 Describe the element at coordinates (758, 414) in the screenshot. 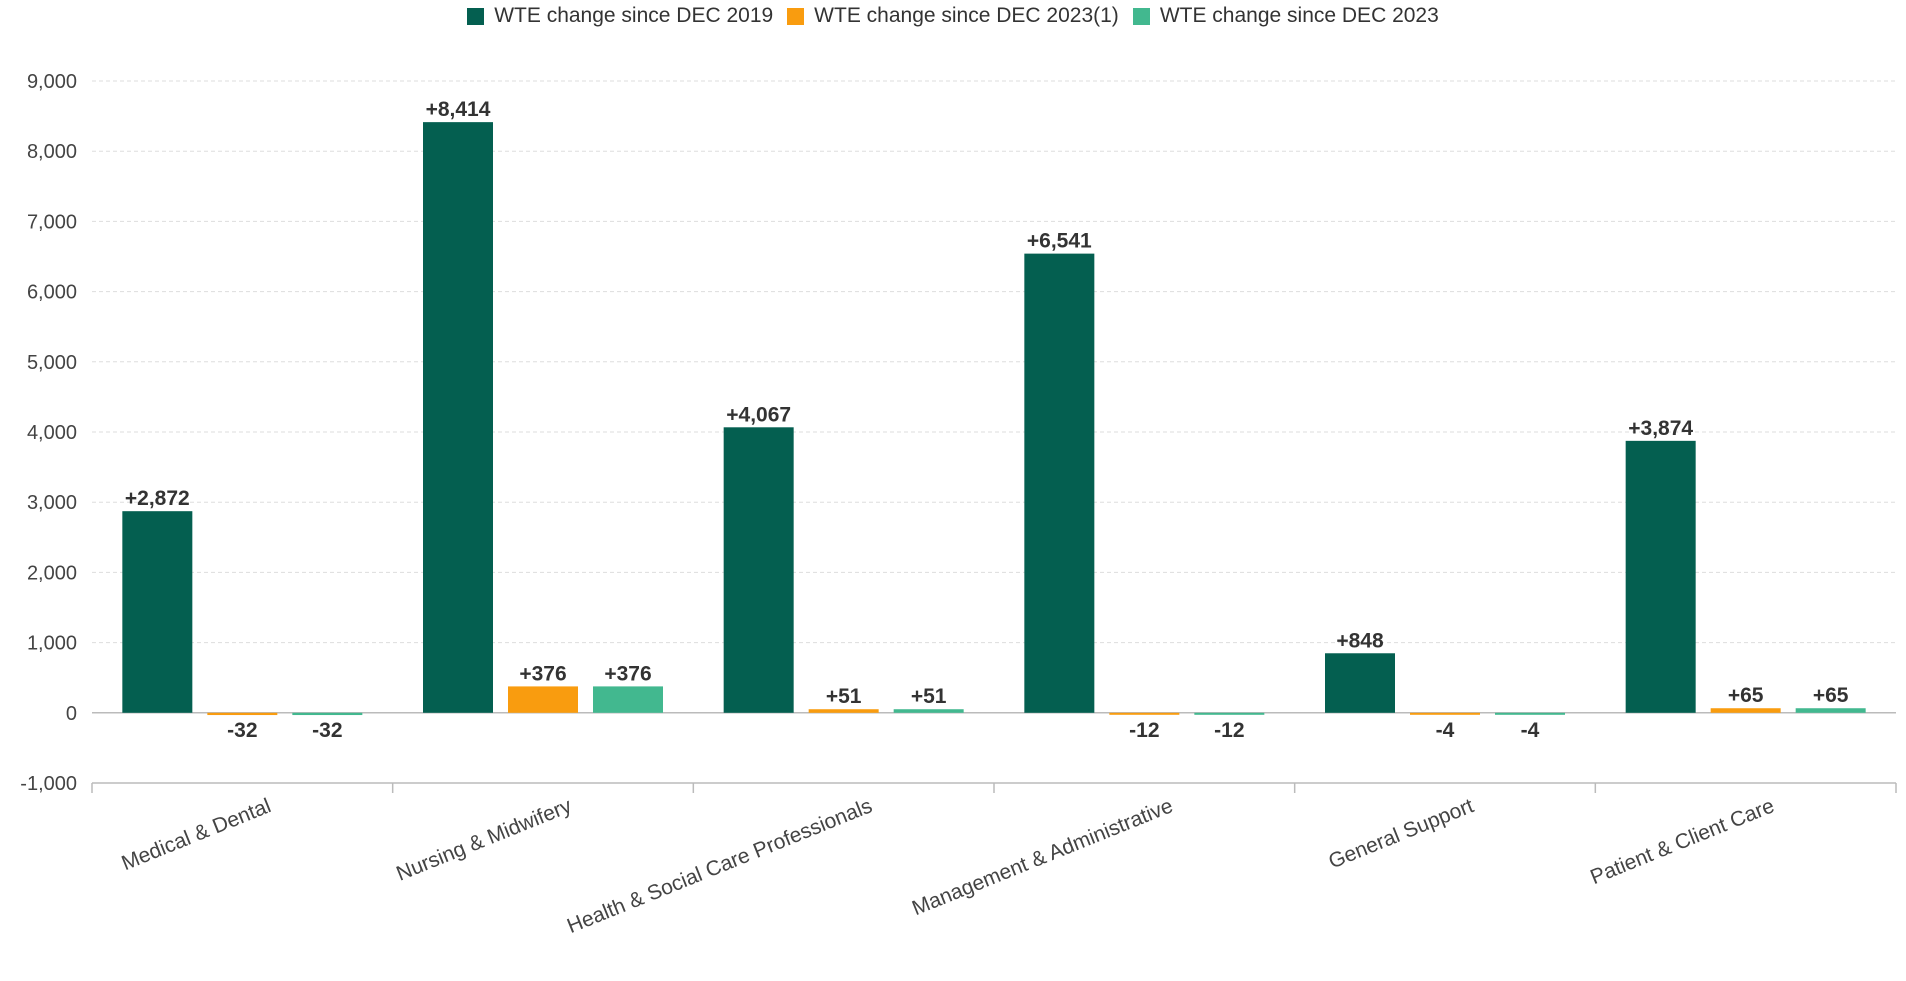

I see `data-label: +4,067` at that location.